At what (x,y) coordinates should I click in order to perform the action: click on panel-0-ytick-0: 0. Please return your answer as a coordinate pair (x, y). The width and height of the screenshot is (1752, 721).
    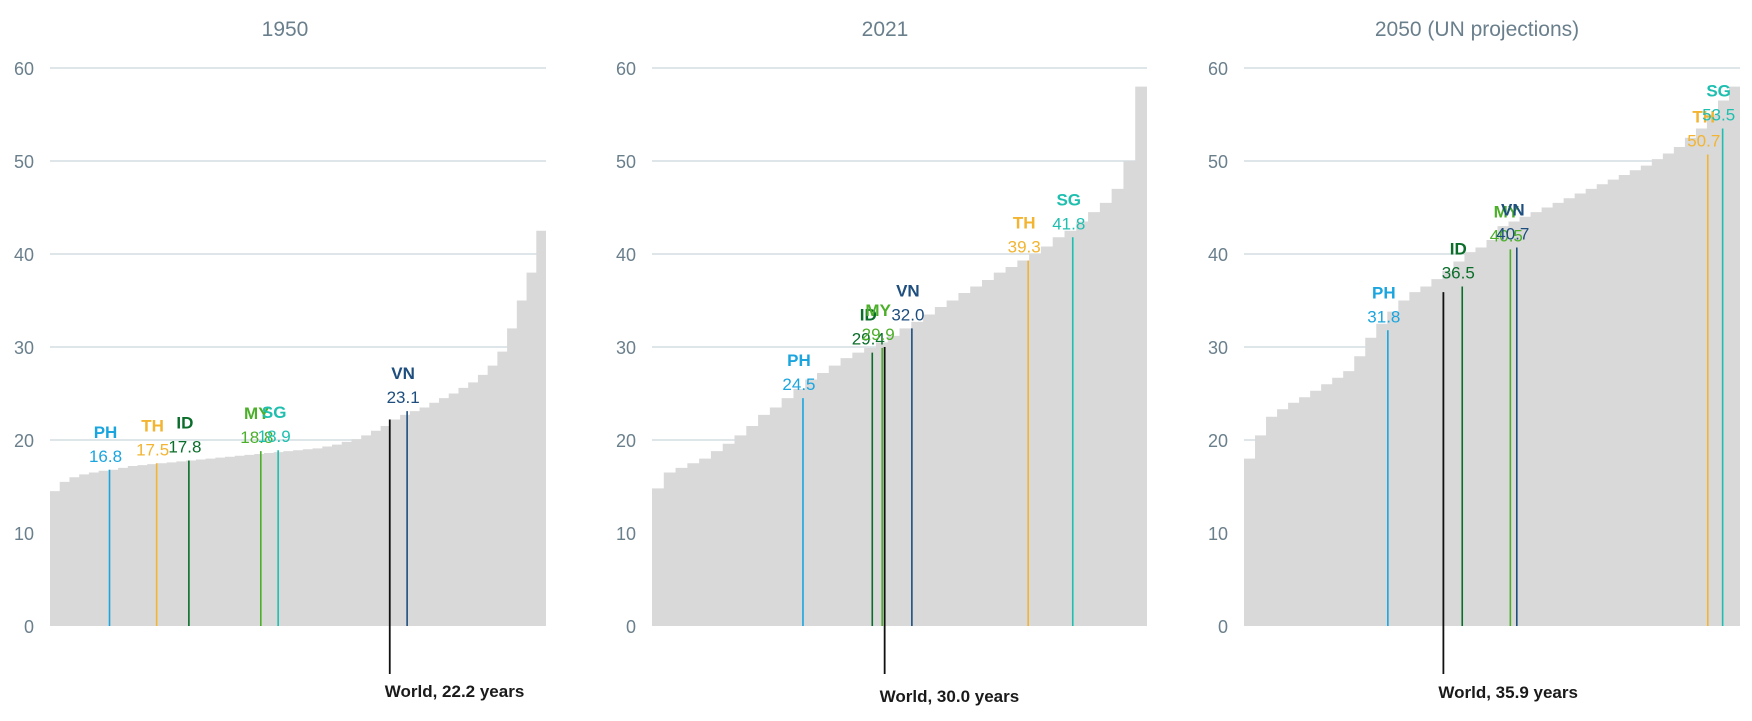
    Looking at the image, I should click on (29, 627).